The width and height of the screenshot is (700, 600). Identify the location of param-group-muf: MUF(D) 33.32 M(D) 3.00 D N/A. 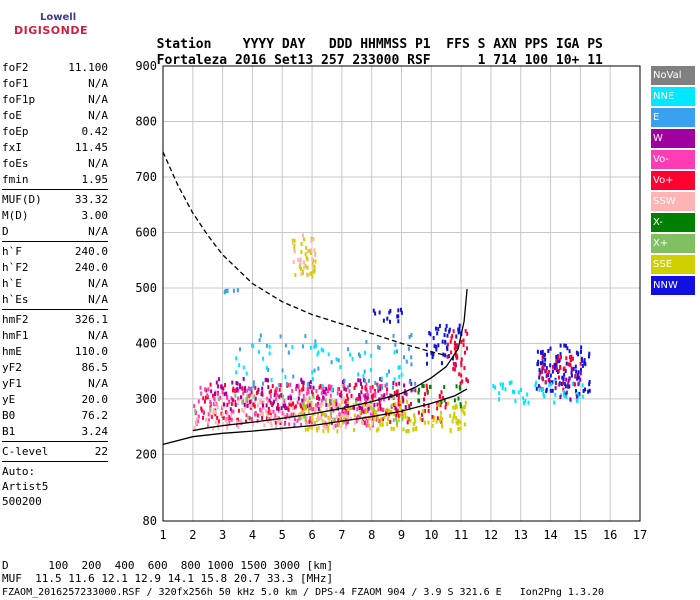
(55, 216).